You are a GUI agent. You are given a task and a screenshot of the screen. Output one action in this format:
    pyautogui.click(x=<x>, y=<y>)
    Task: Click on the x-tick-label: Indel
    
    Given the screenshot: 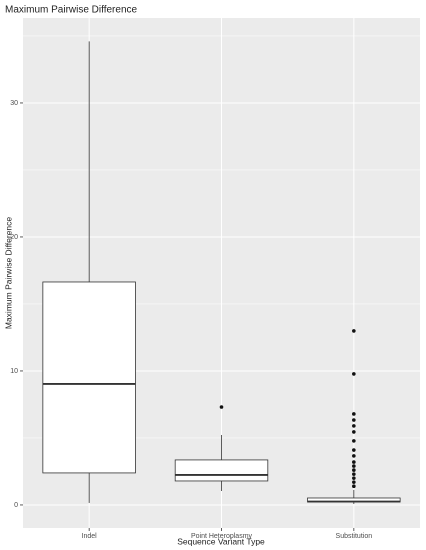 What is the action you would take?
    pyautogui.click(x=90, y=536)
    